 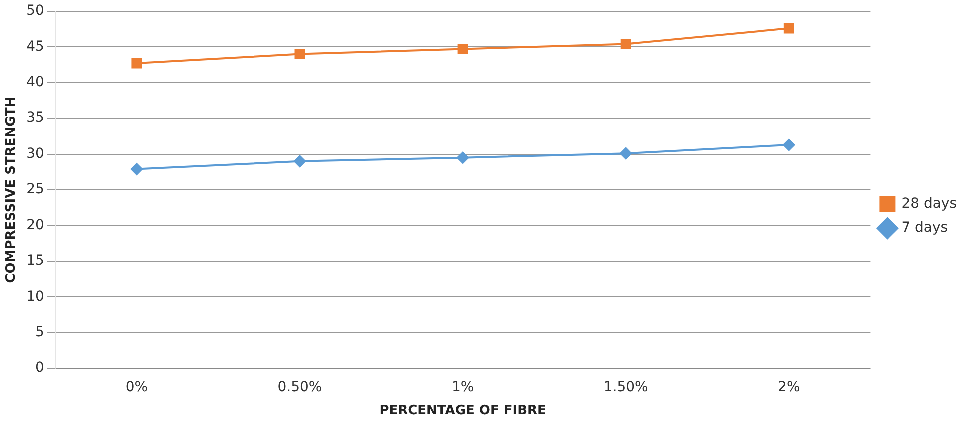 What do you see at coordinates (35, 11) in the screenshot?
I see `y-tick-label: 50` at bounding box center [35, 11].